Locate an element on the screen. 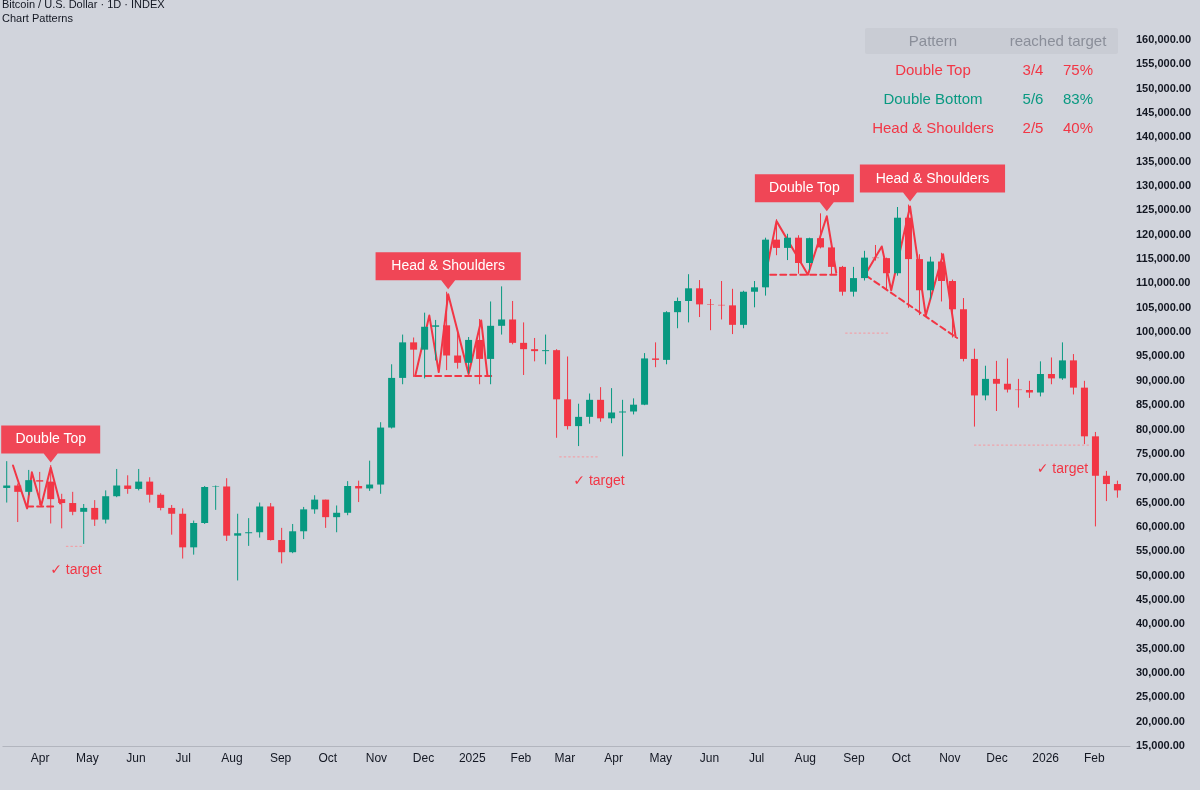 The image size is (1200, 790). y-tick-label: 20,000.00 is located at coordinates (1160, 720).